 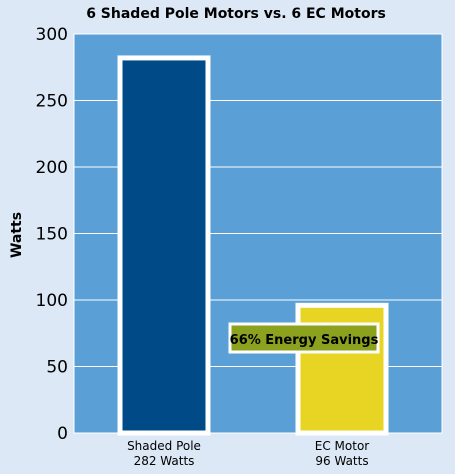 What do you see at coordinates (52, 168) in the screenshot?
I see `y-tick-label: 200` at bounding box center [52, 168].